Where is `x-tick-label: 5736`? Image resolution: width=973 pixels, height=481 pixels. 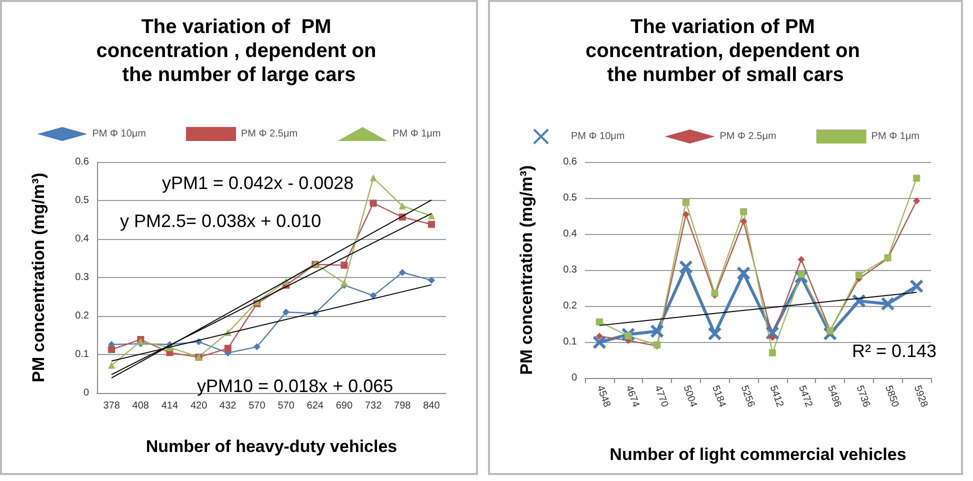
x-tick-label: 5736 is located at coordinates (863, 397).